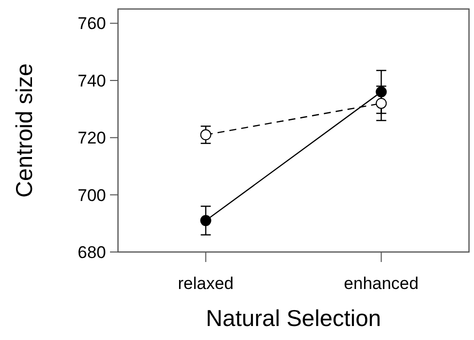 The height and width of the screenshot is (340, 474). Describe the element at coordinates (24, 130) in the screenshot. I see `y-axis-title: Centroid size` at that location.